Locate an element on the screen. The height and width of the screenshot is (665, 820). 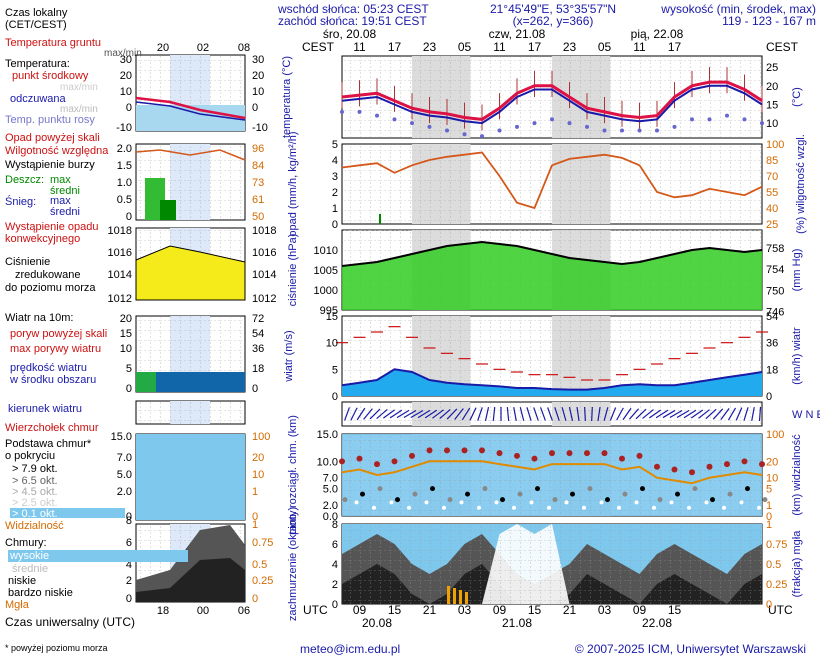
mini-fog-tick-right: 0.25 is located at coordinates (262, 581).